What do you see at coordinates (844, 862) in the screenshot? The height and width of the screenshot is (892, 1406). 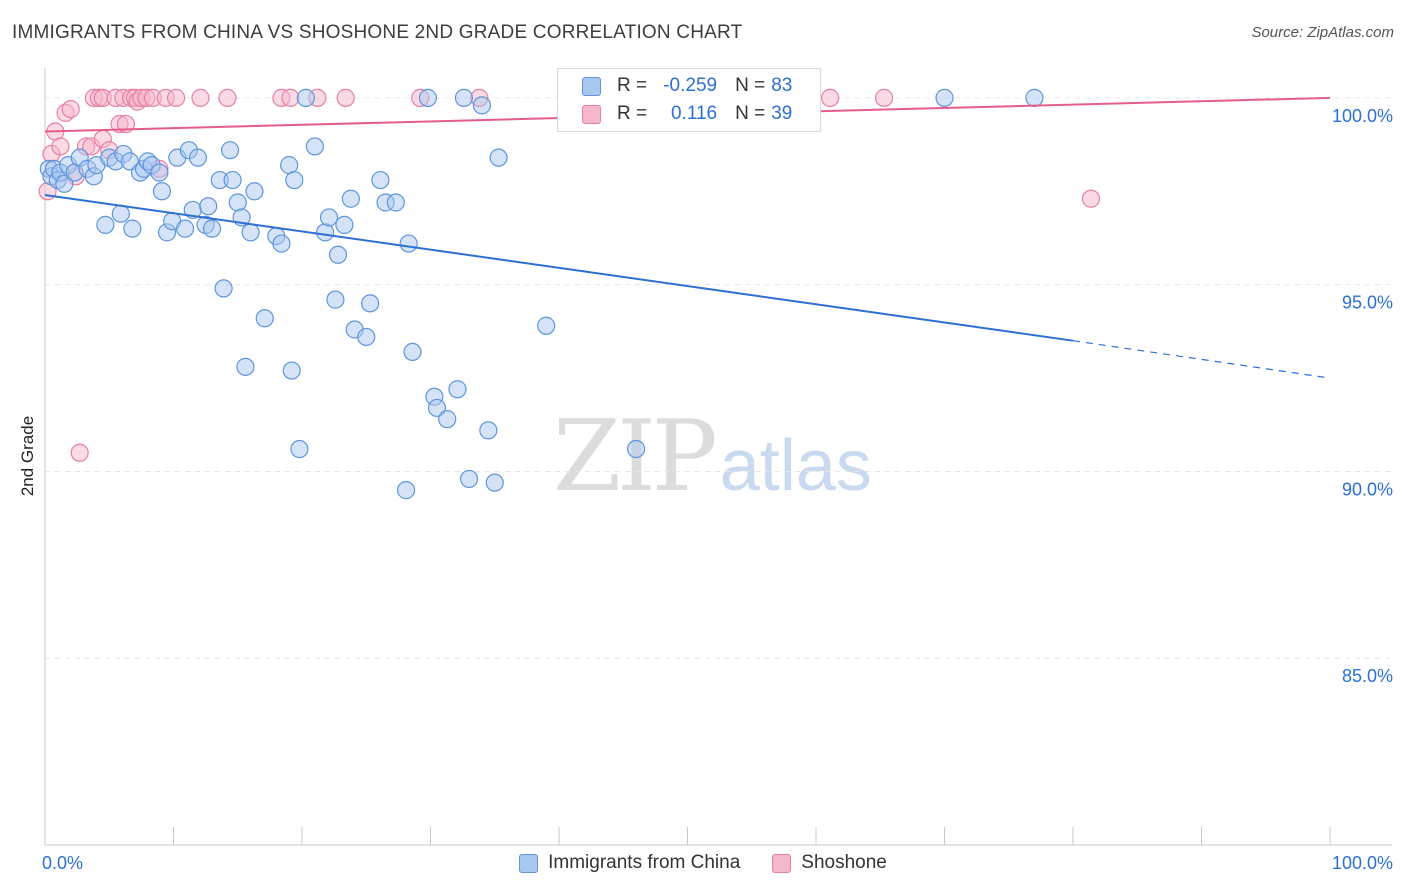 I see `legend-label-shoshone: Shoshone` at bounding box center [844, 862].